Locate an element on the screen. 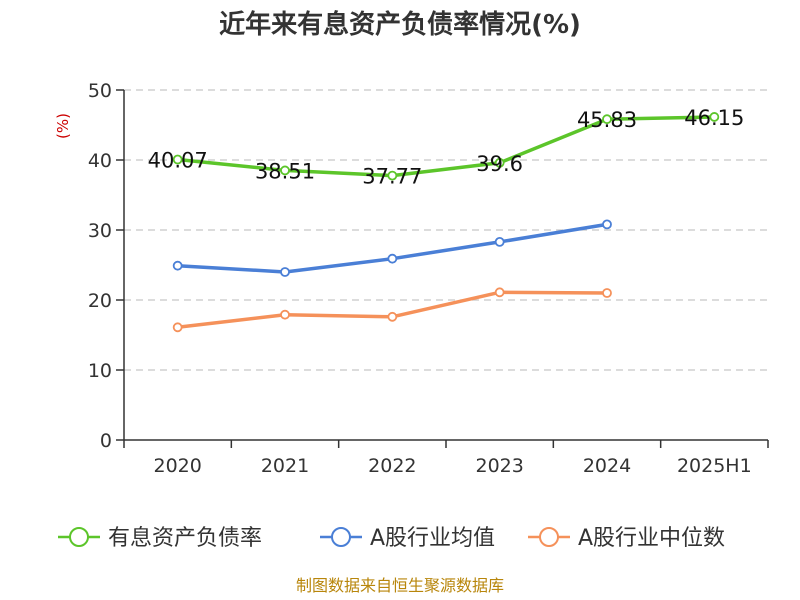  legend-label: A股行业均值 is located at coordinates (432, 538).